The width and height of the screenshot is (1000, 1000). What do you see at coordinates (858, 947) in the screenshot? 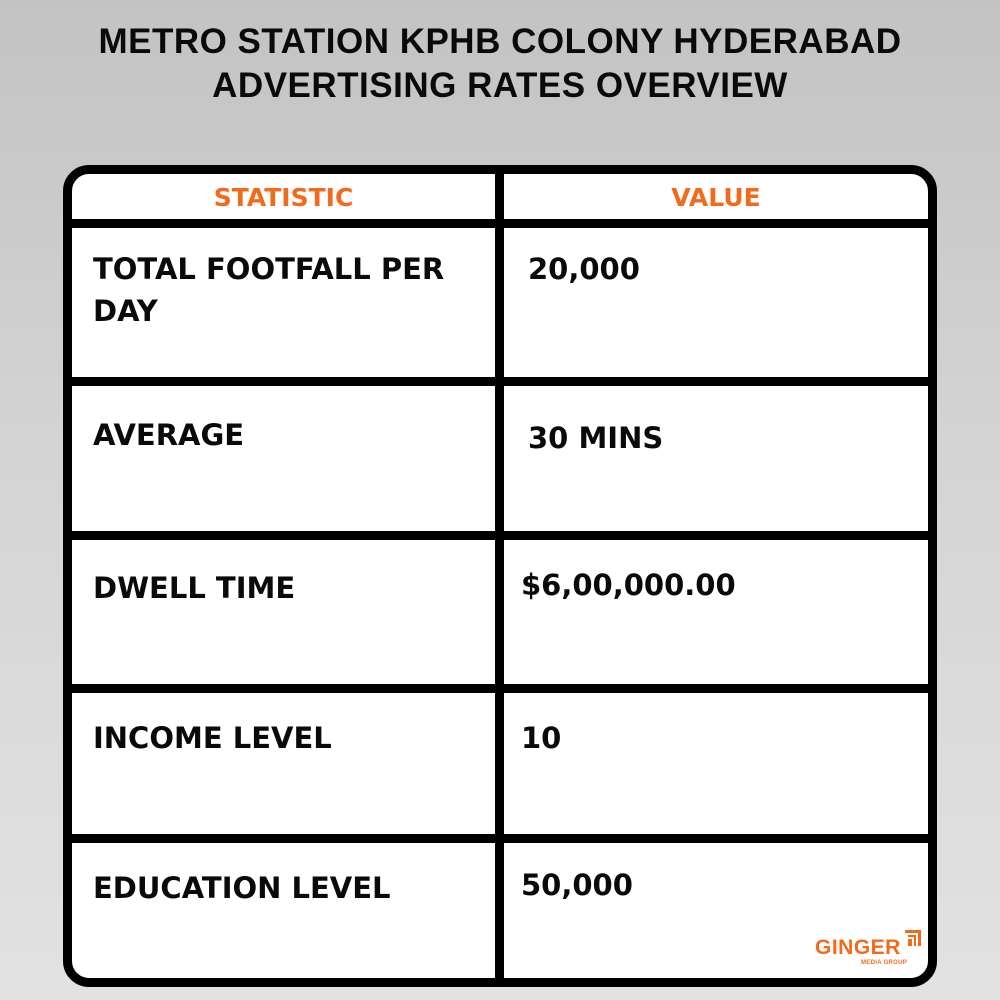
I see `logo-name: GINGER` at bounding box center [858, 947].